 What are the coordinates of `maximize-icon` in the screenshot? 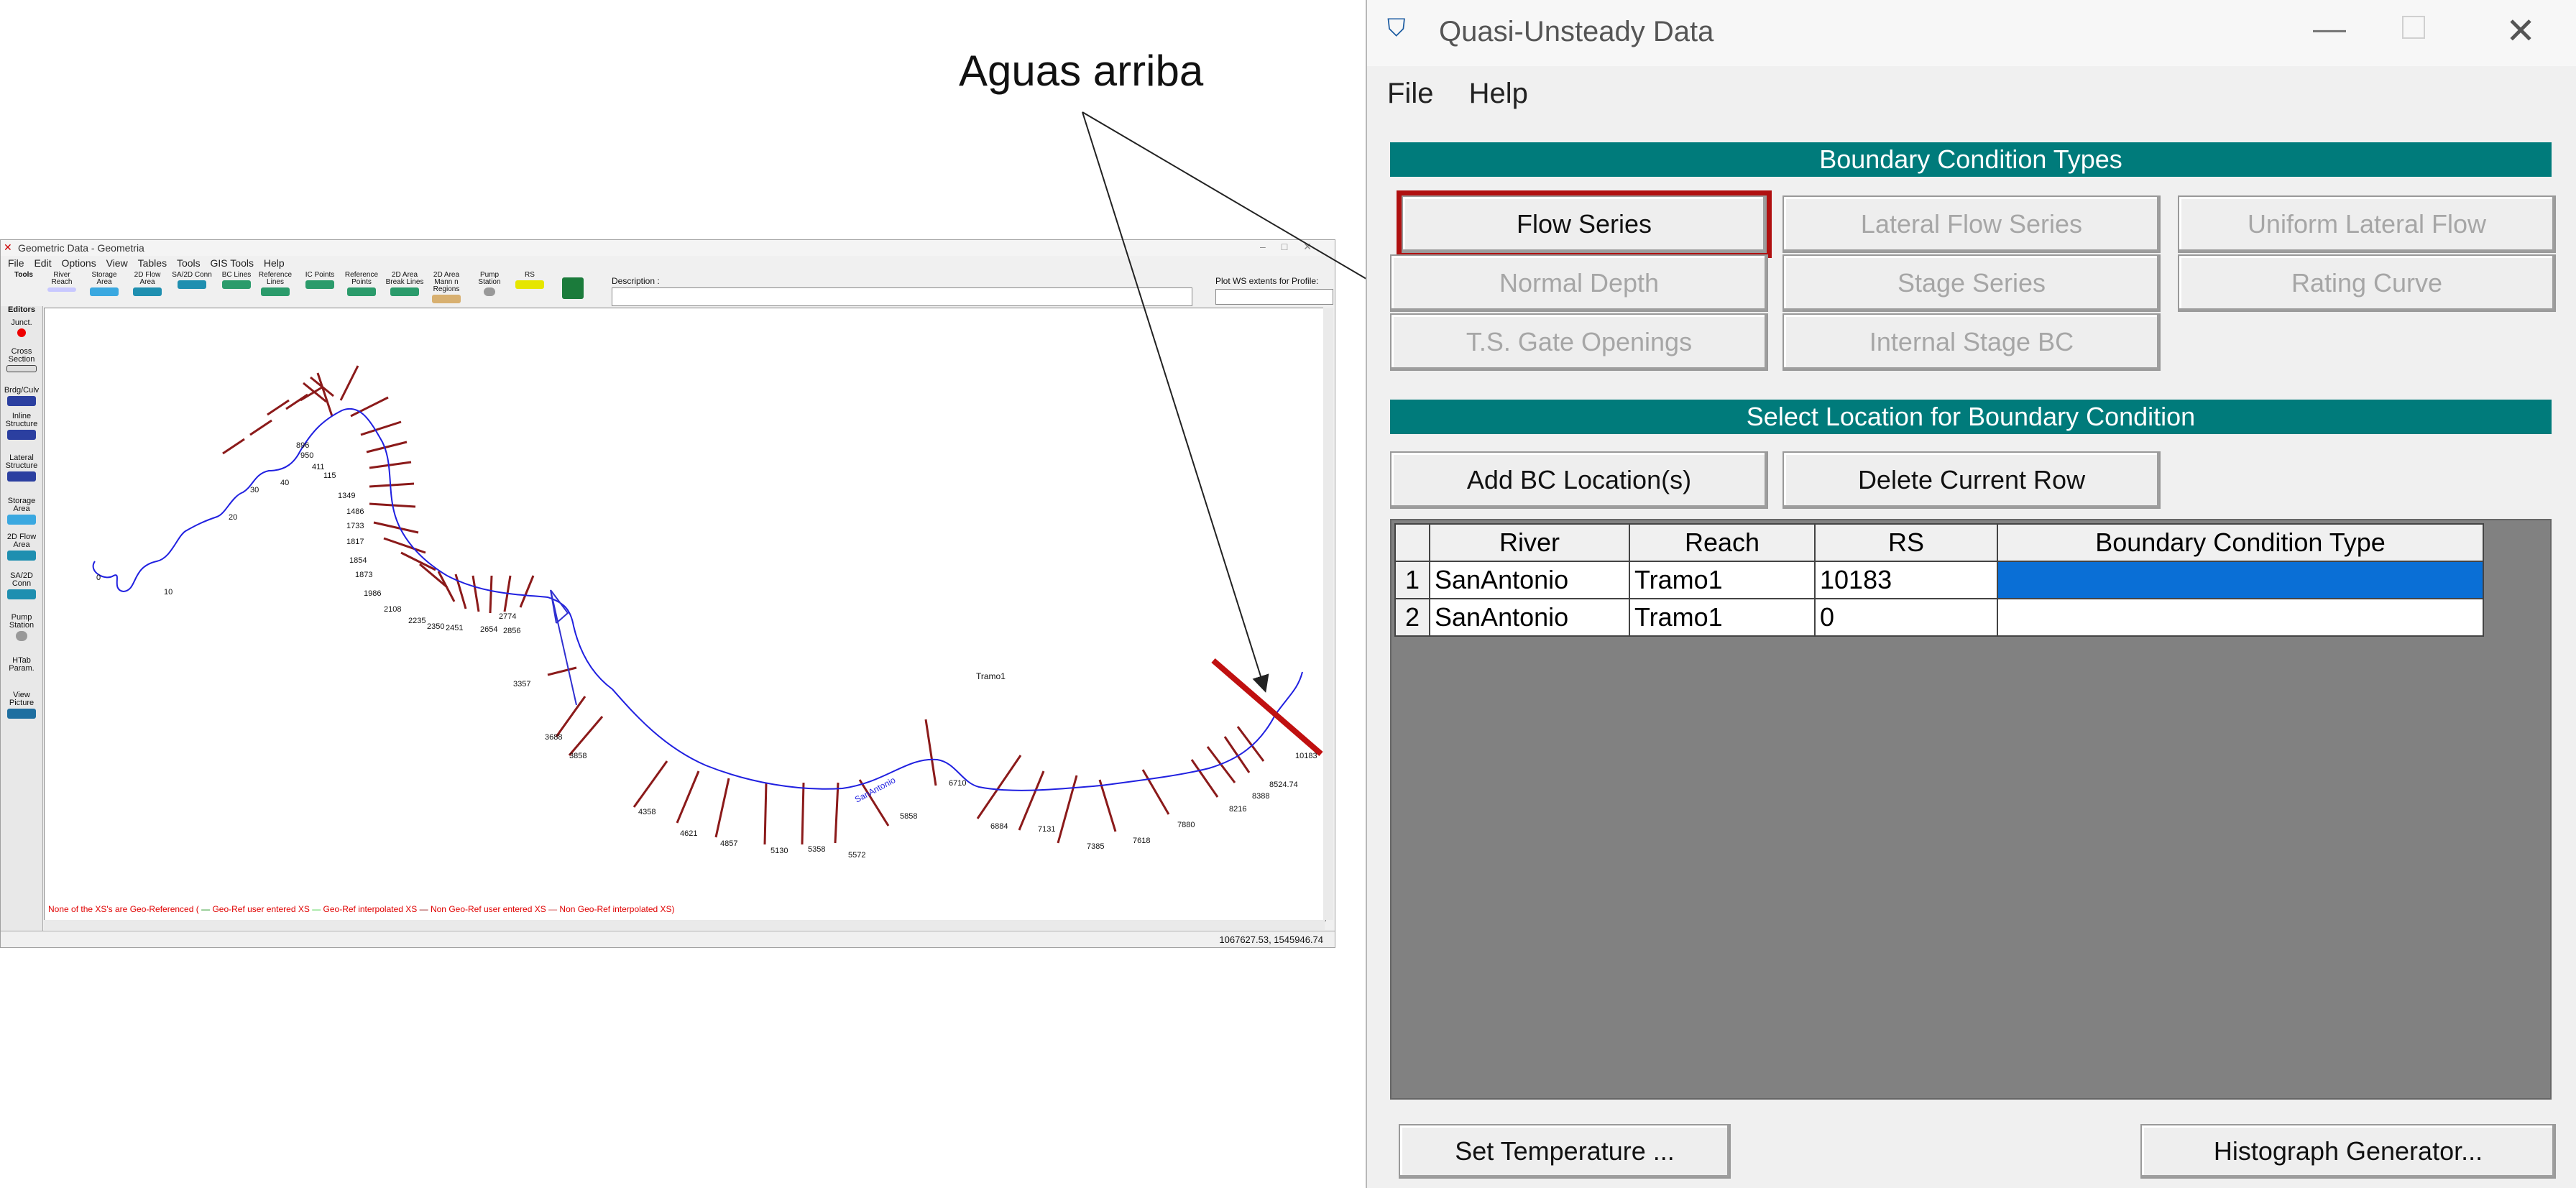 It's located at (2413, 28).